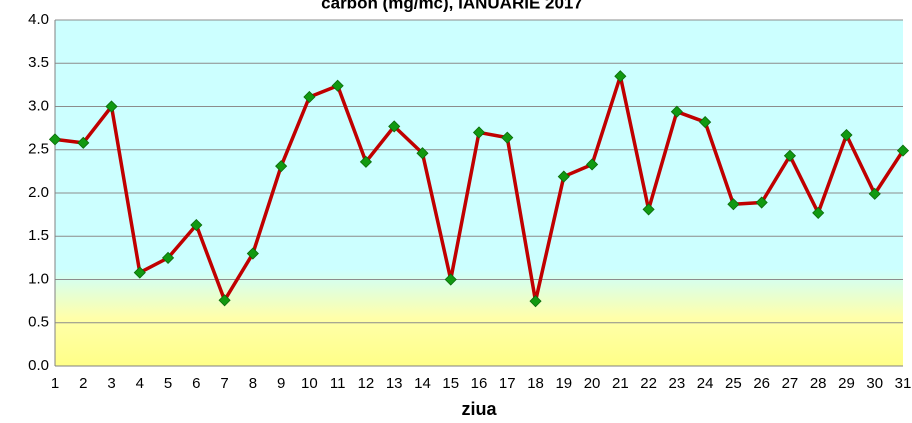 The width and height of the screenshot is (912, 423). I want to click on x-tick-label: 6, so click(196, 383).